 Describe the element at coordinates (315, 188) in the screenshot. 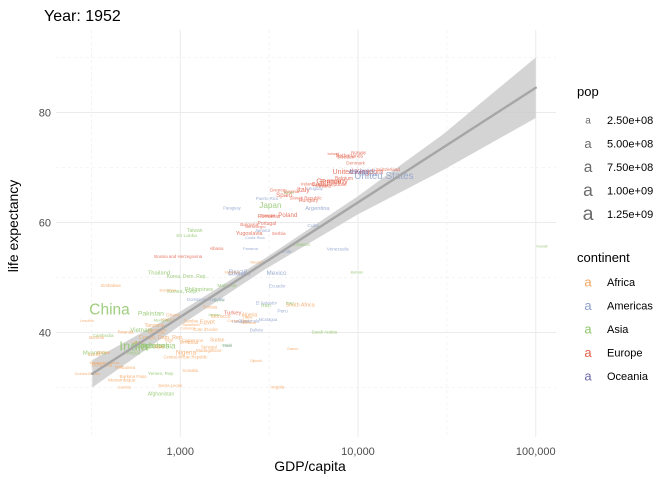

I see `country-label: Uruguay` at that location.